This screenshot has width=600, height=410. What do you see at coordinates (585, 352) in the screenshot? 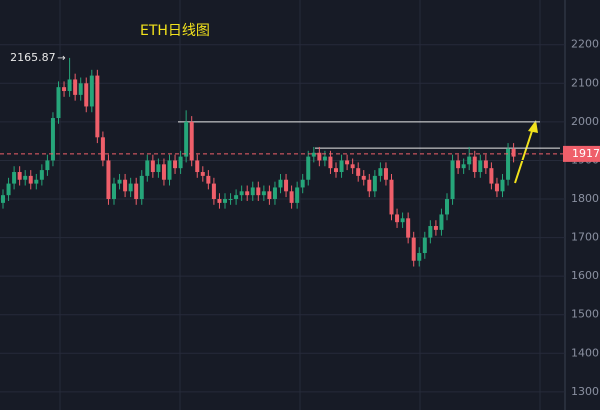
I see `y-tick-label: 1400` at bounding box center [585, 352].